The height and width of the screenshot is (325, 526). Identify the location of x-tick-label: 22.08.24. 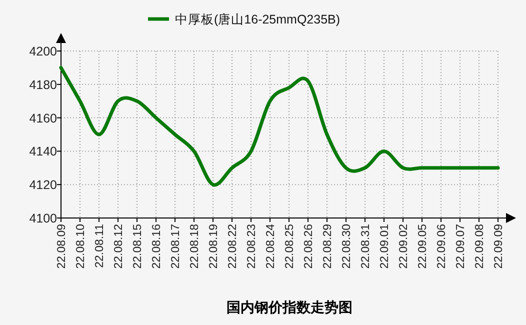
(271, 246).